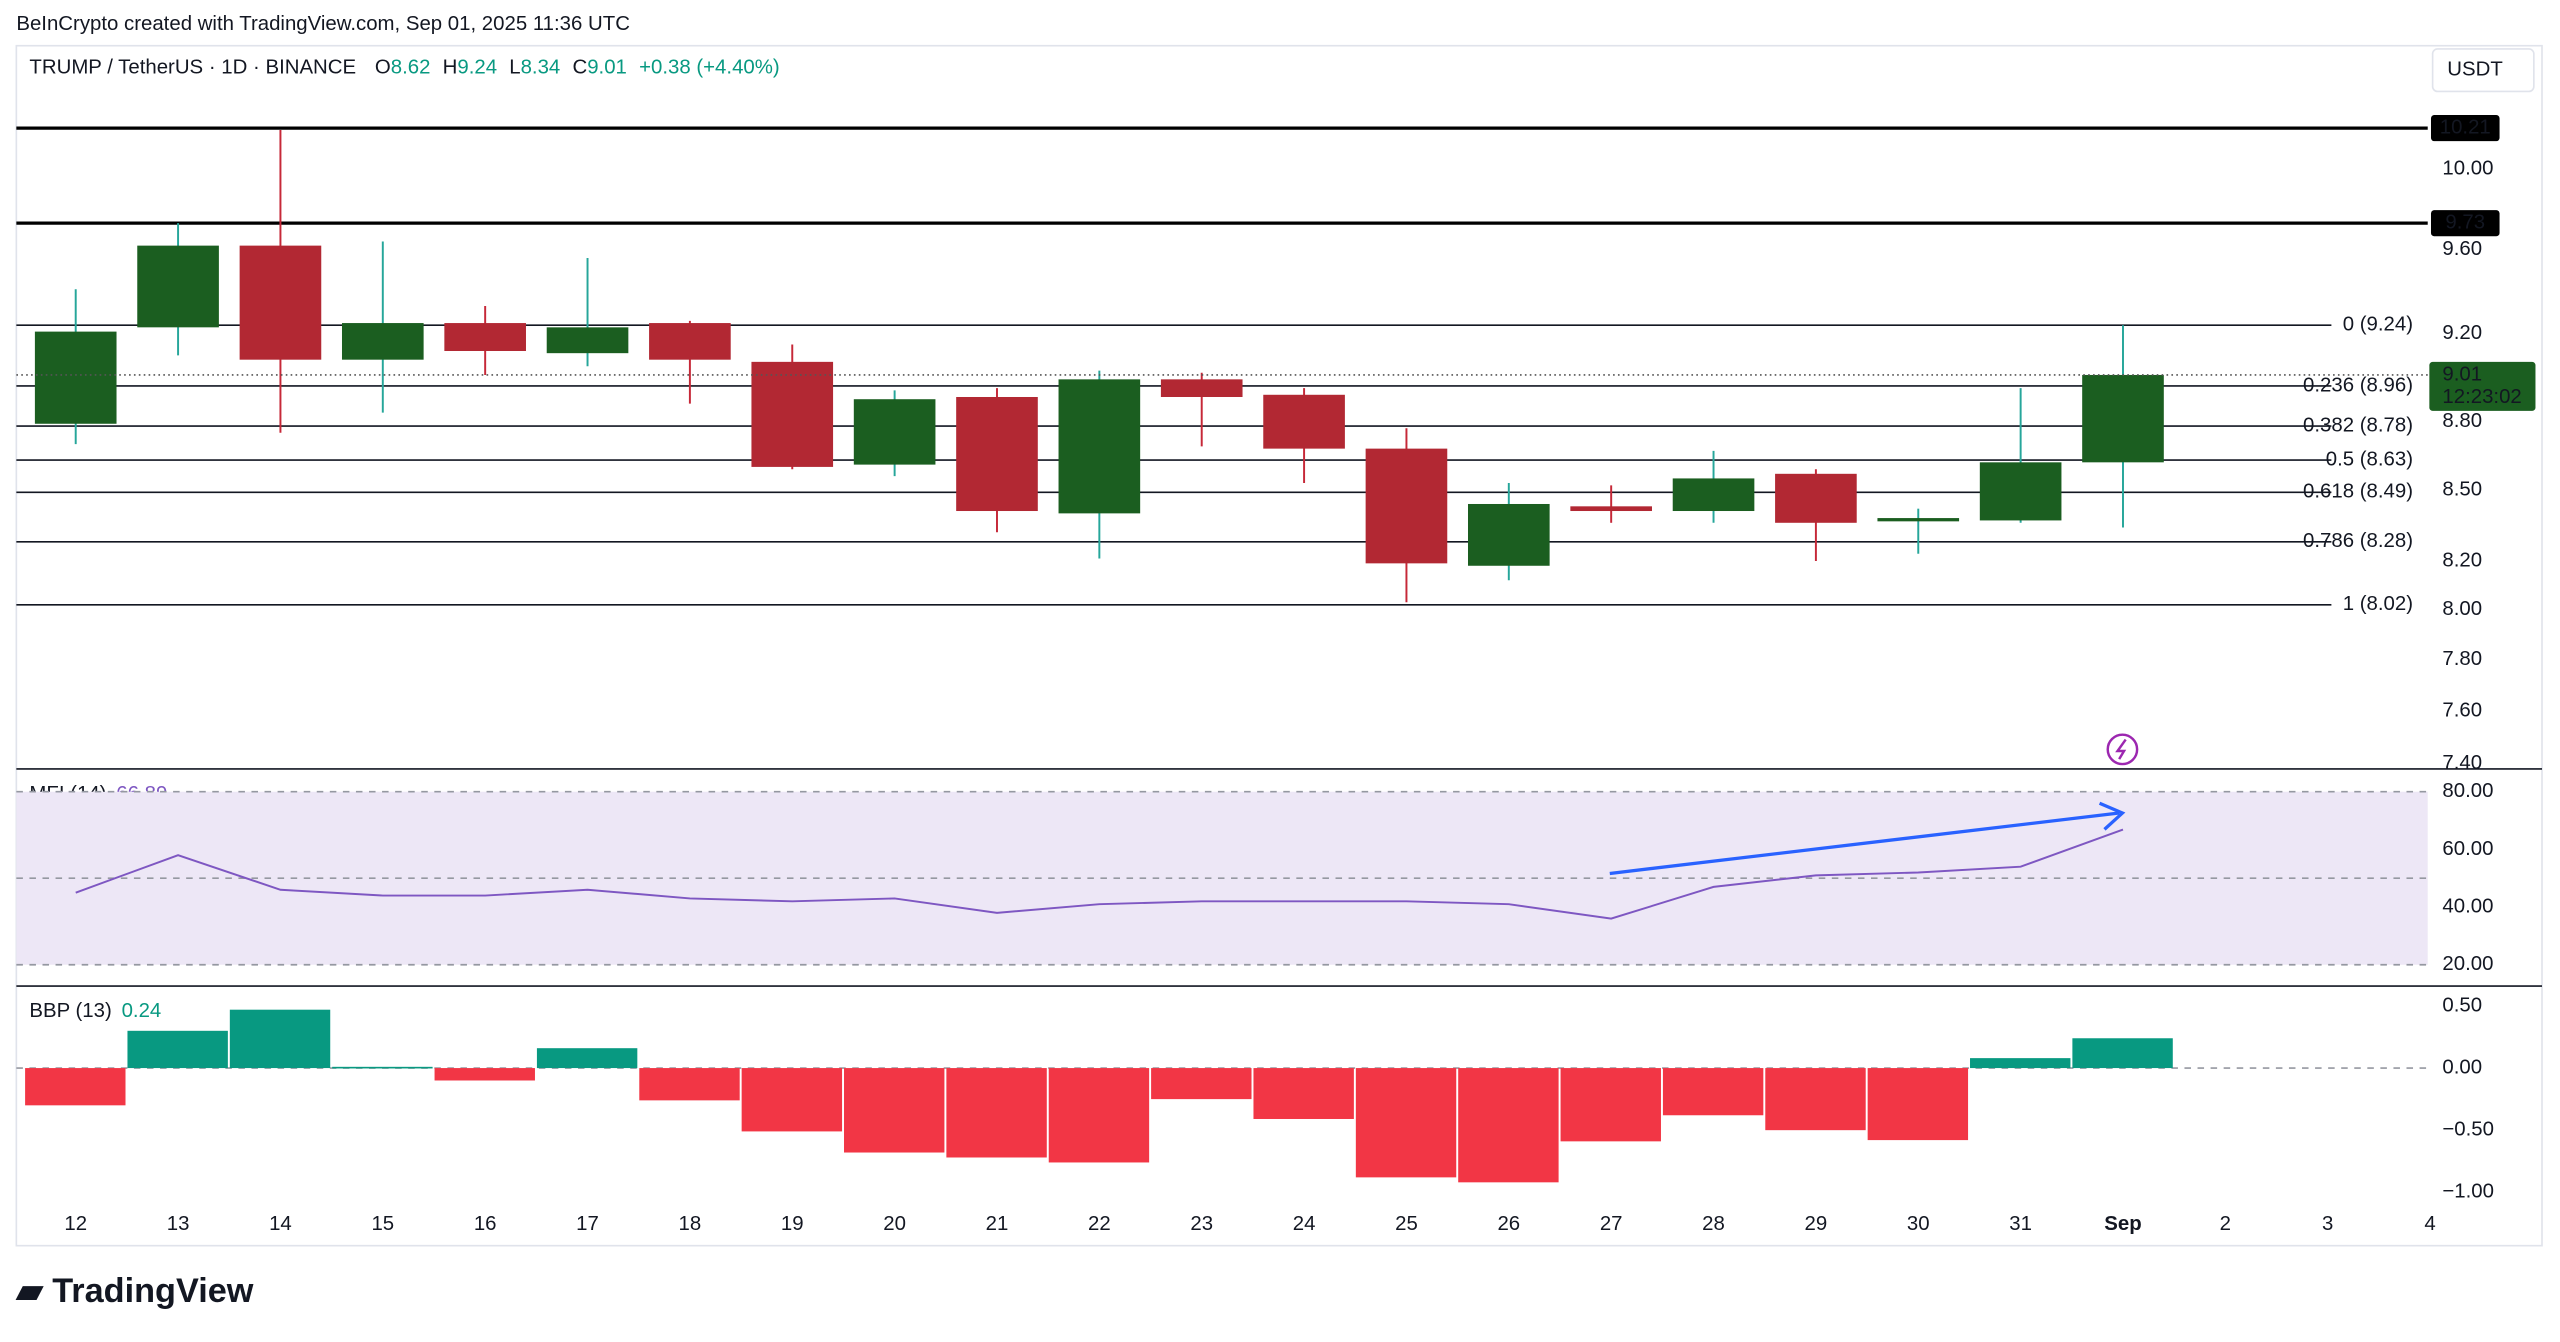 This screenshot has width=2560, height=1342. Describe the element at coordinates (2462, 659) in the screenshot. I see `y-tick-label: 7.80` at that location.